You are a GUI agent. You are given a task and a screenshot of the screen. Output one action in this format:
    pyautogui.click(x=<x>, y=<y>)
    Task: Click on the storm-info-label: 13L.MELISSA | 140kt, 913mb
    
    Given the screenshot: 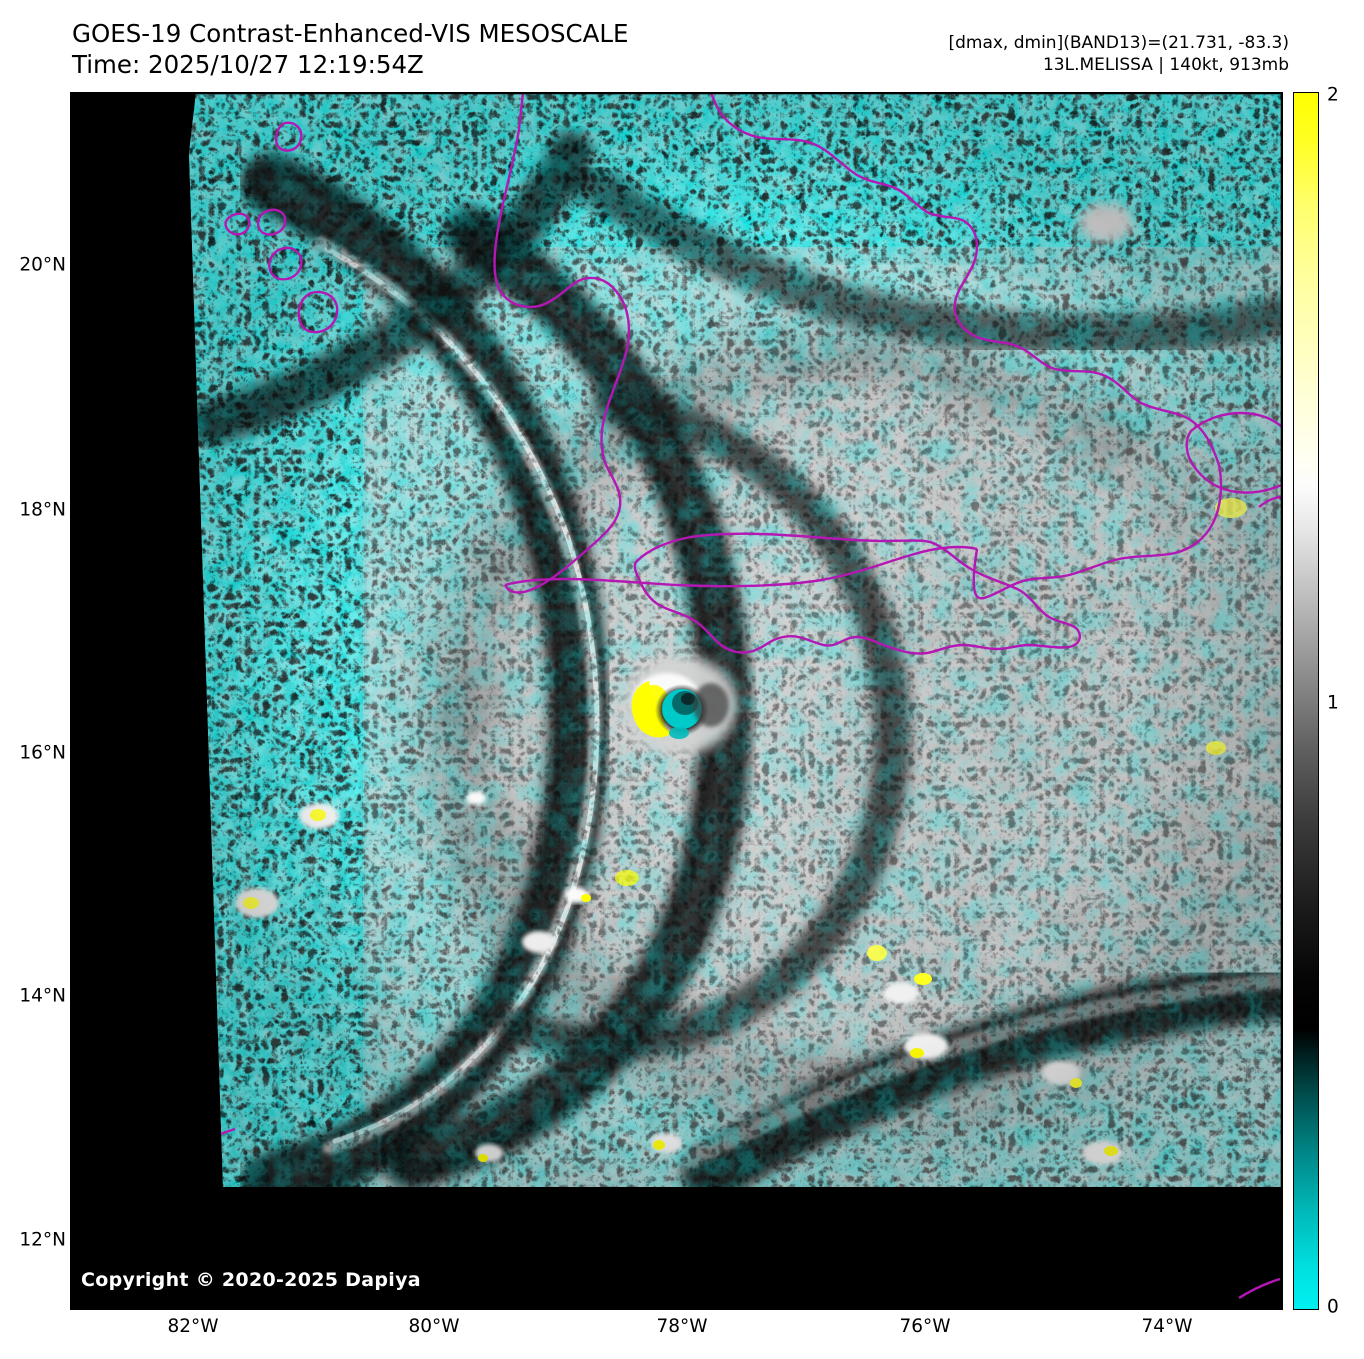 What is the action you would take?
    pyautogui.click(x=1165, y=65)
    